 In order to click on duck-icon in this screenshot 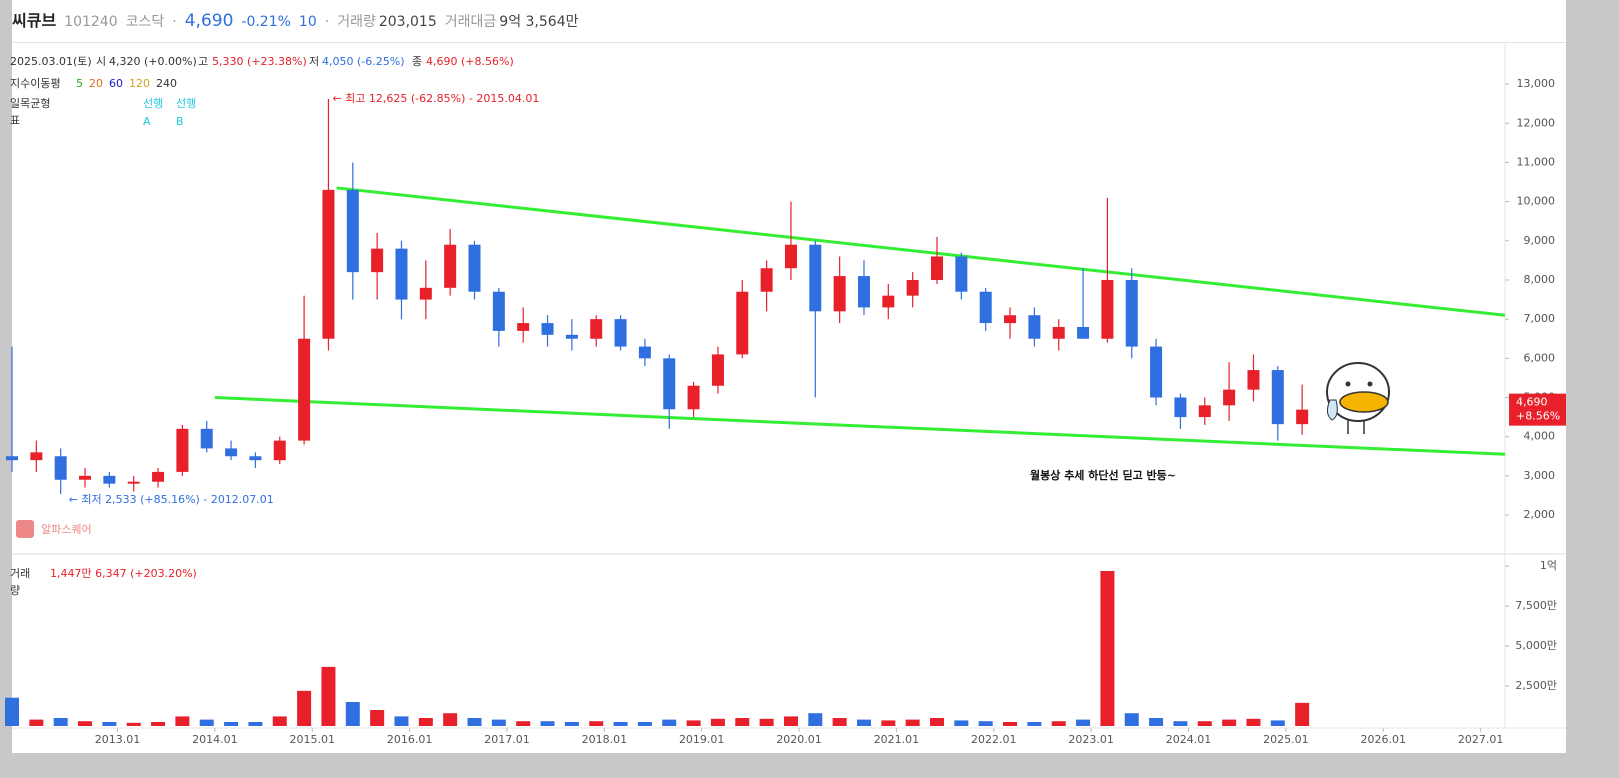, I will do `click(1358, 398)`.